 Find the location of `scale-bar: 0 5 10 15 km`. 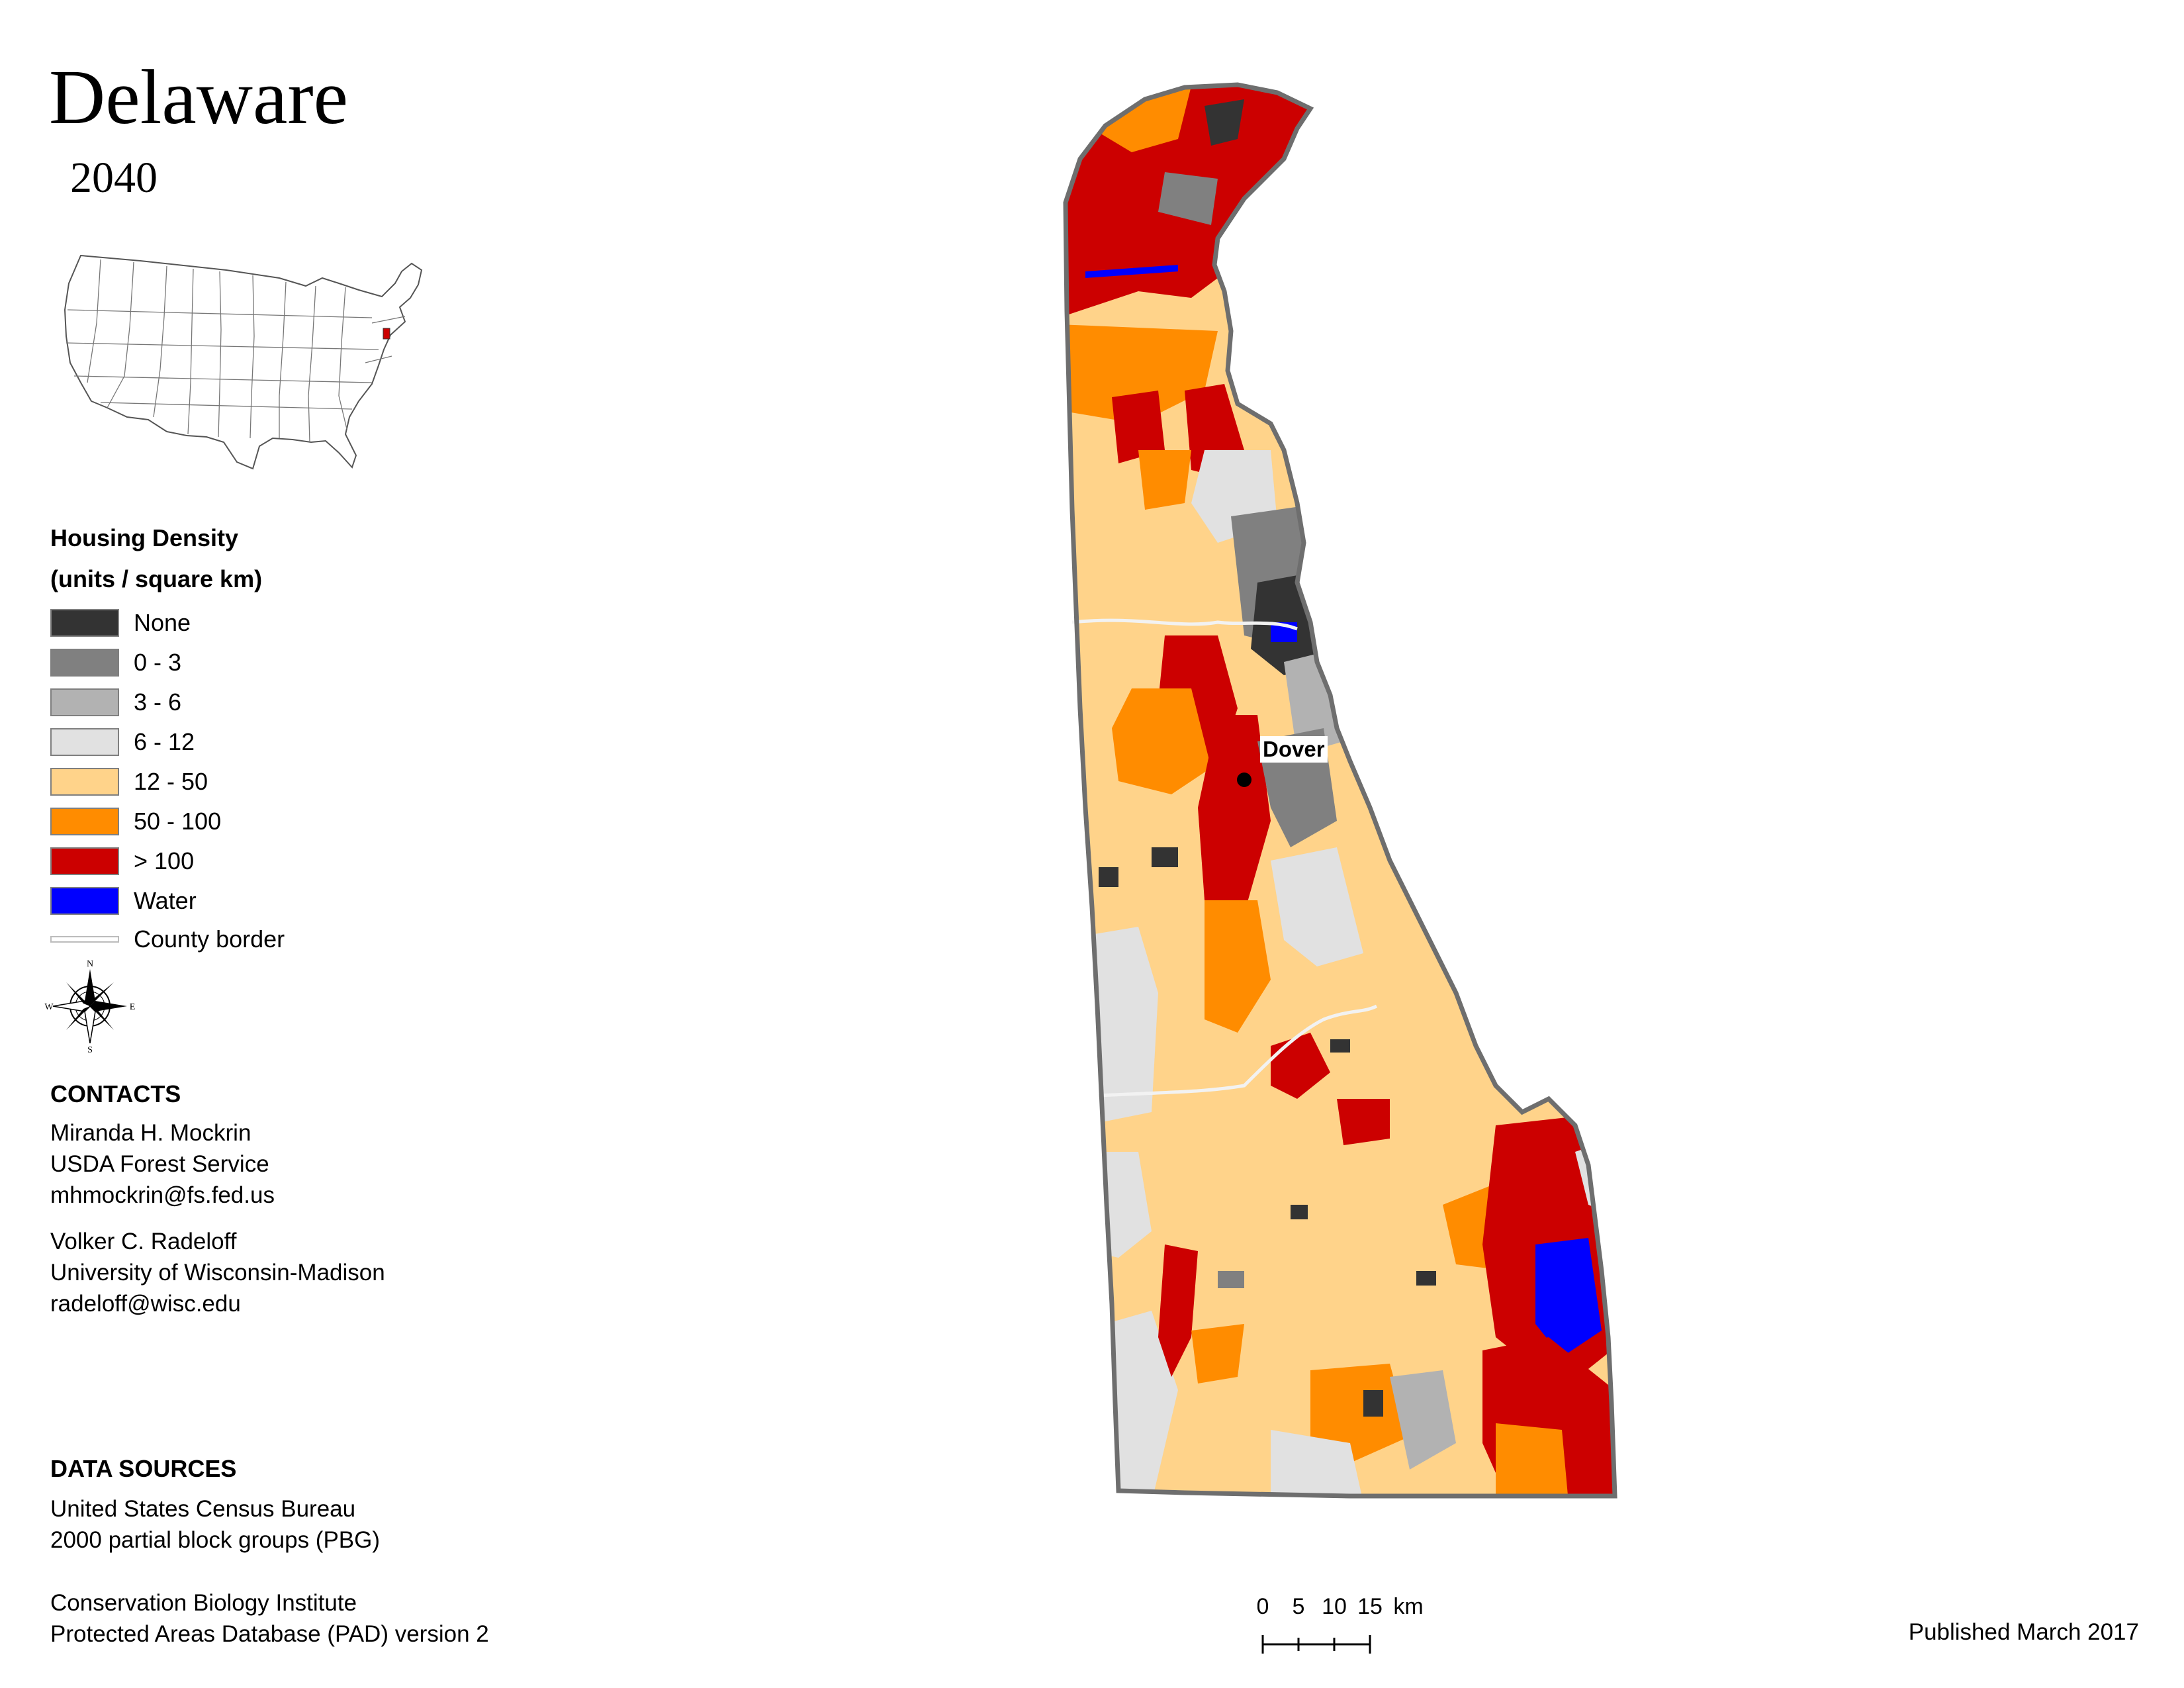

scale-bar: 0 5 10 15 km is located at coordinates (1341, 1624).